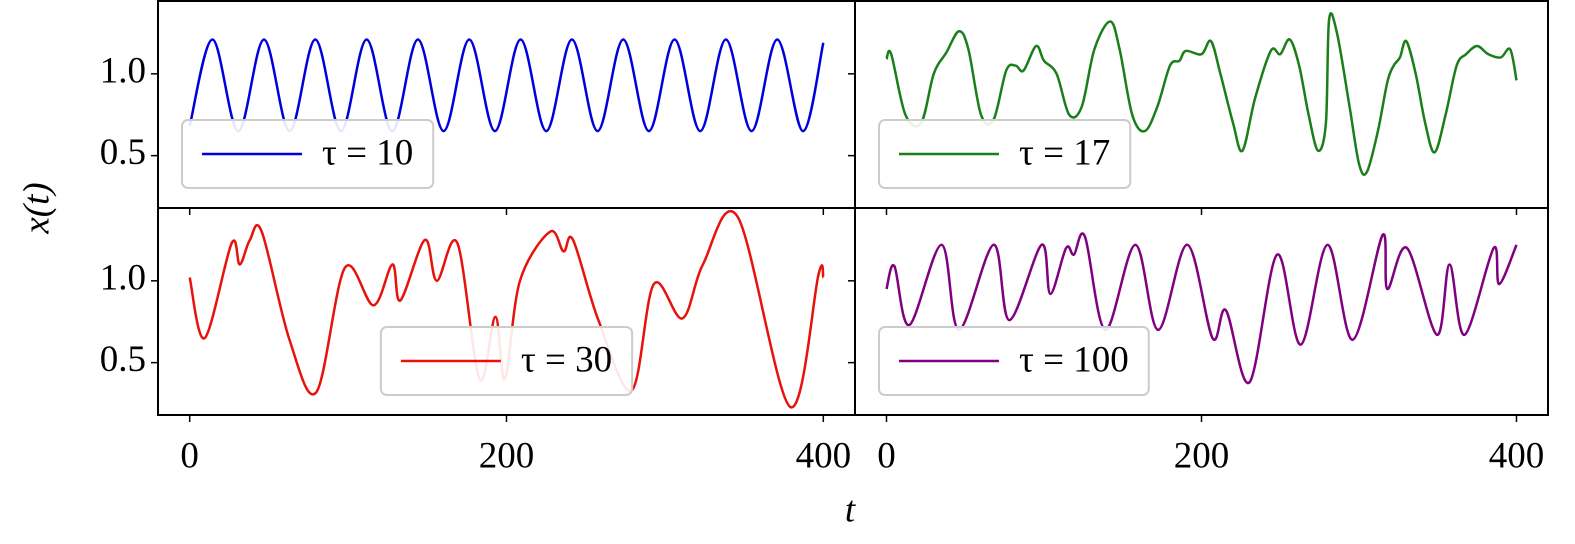  Describe the element at coordinates (566, 359) in the screenshot. I see `legend-label: τ = 30` at that location.